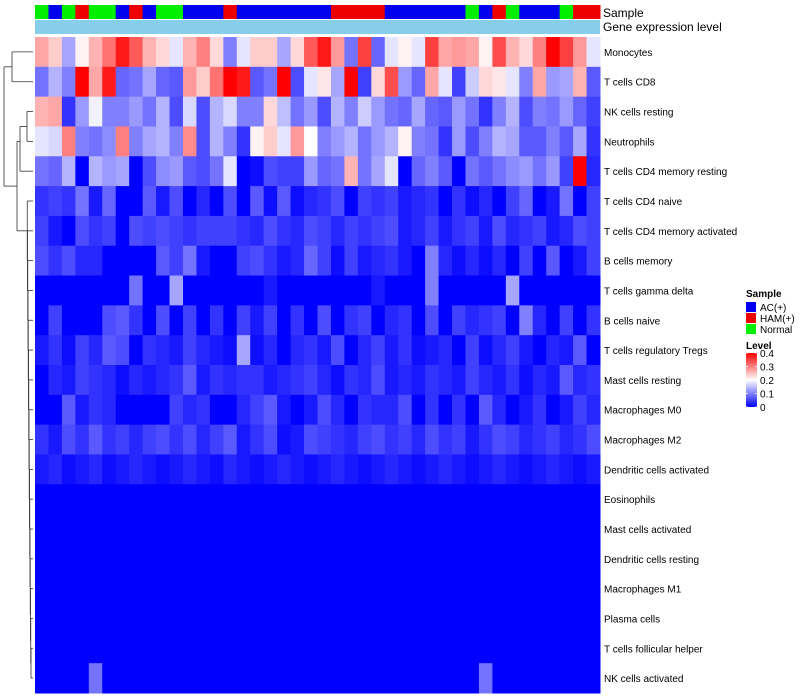  What do you see at coordinates (638, 113) in the screenshot?
I see `row-label: NK cells resting` at bounding box center [638, 113].